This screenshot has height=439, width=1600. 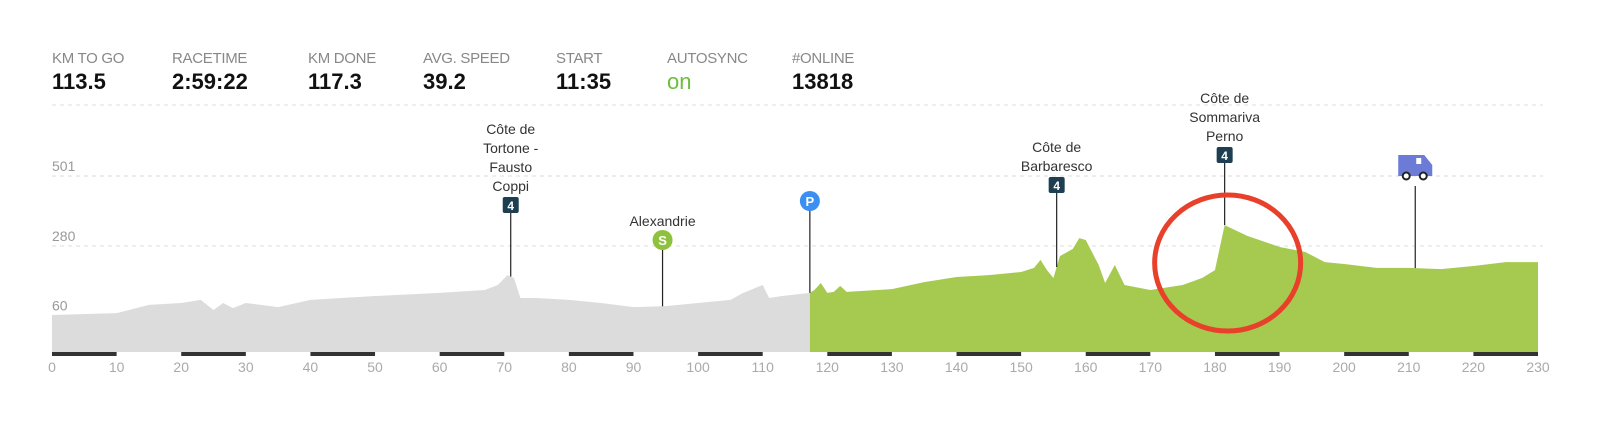 What do you see at coordinates (1057, 166) in the screenshot?
I see `marker-name: Barbaresco` at bounding box center [1057, 166].